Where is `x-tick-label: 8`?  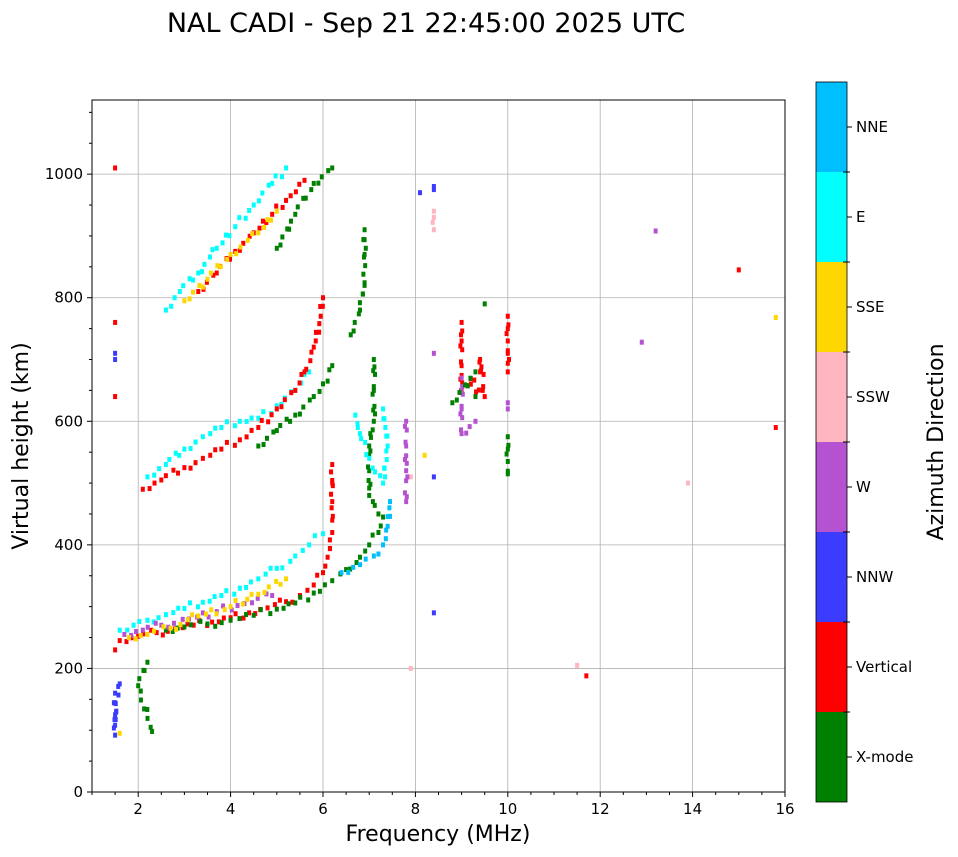 x-tick-label: 8 is located at coordinates (416, 809).